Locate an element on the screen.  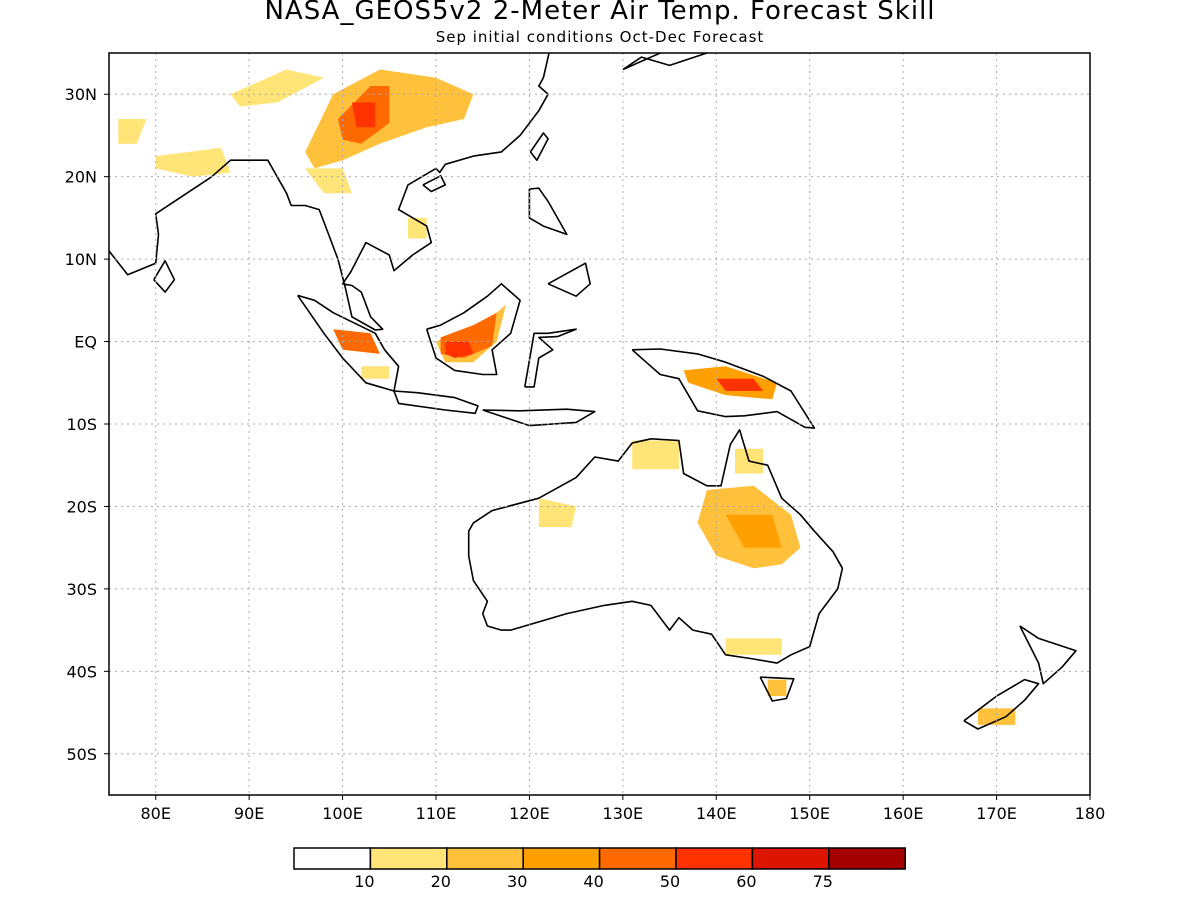
colorbar-label: 60 is located at coordinates (746, 881).